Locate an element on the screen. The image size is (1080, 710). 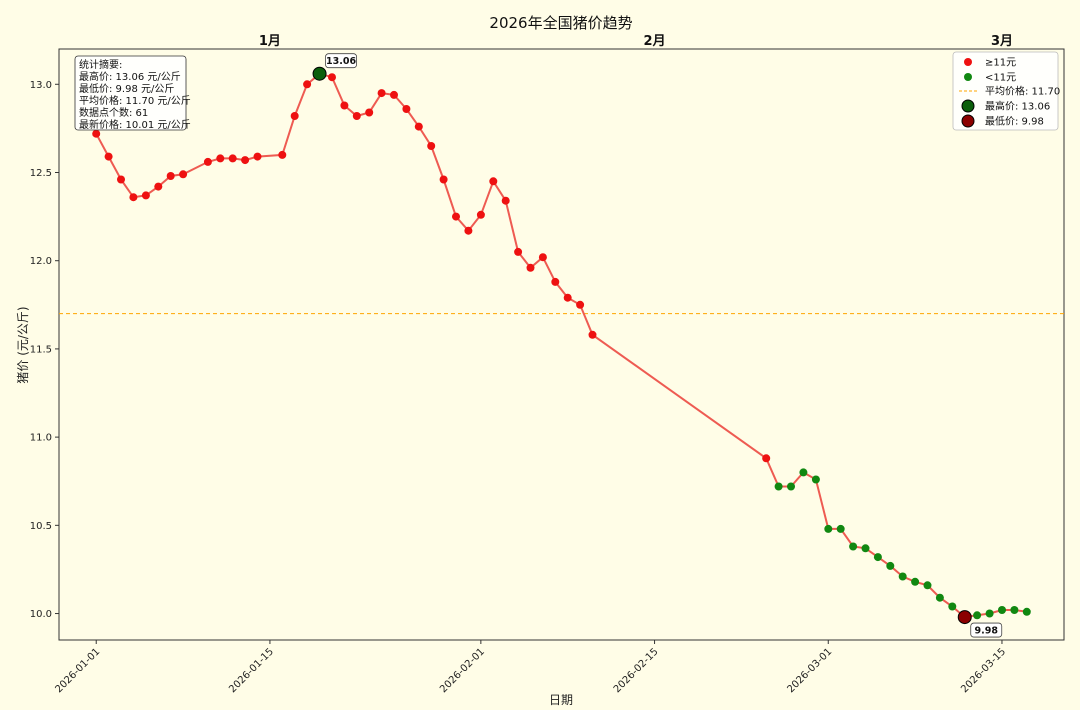
y-tick-label: 10.5 is located at coordinates (41, 526).